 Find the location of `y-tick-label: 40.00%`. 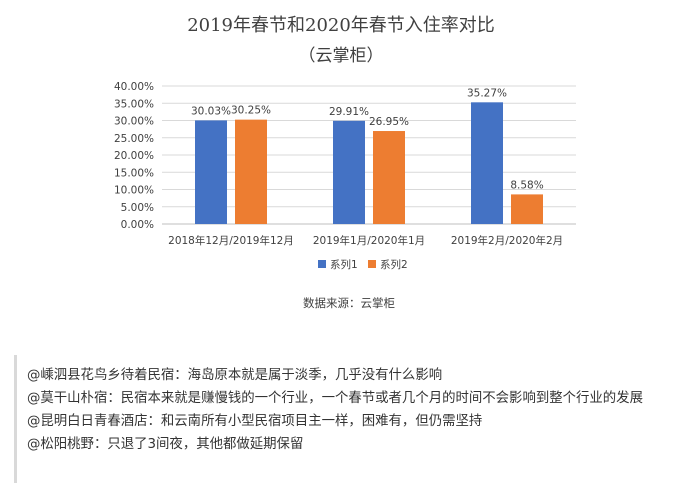

y-tick-label: 40.00% is located at coordinates (134, 87).